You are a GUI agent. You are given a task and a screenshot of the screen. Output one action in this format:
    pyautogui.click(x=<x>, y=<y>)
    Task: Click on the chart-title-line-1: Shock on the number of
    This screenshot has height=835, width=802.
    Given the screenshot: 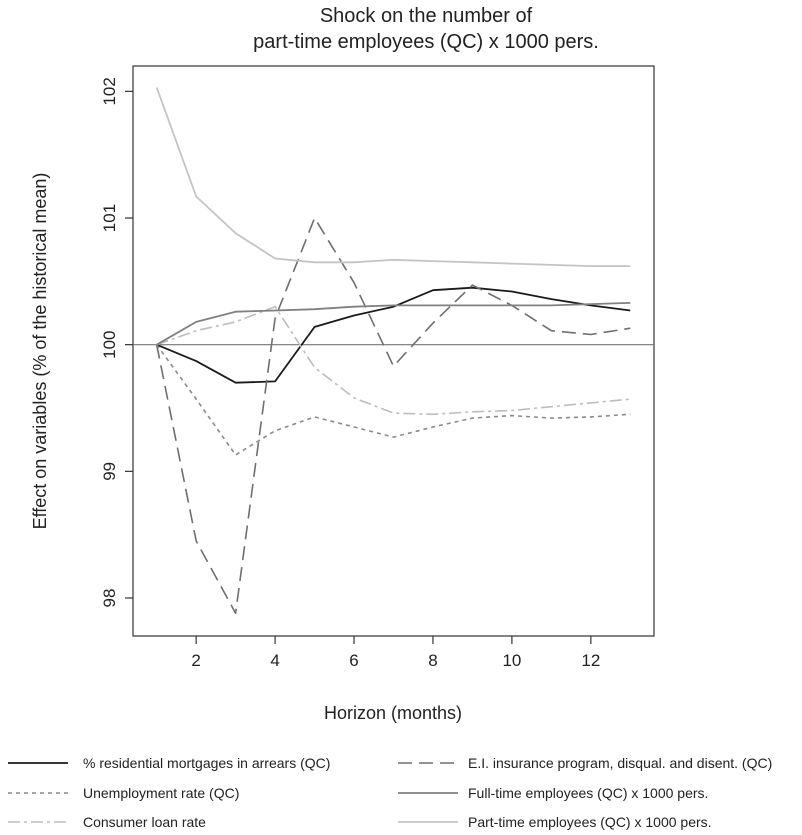 What is the action you would take?
    pyautogui.click(x=426, y=16)
    